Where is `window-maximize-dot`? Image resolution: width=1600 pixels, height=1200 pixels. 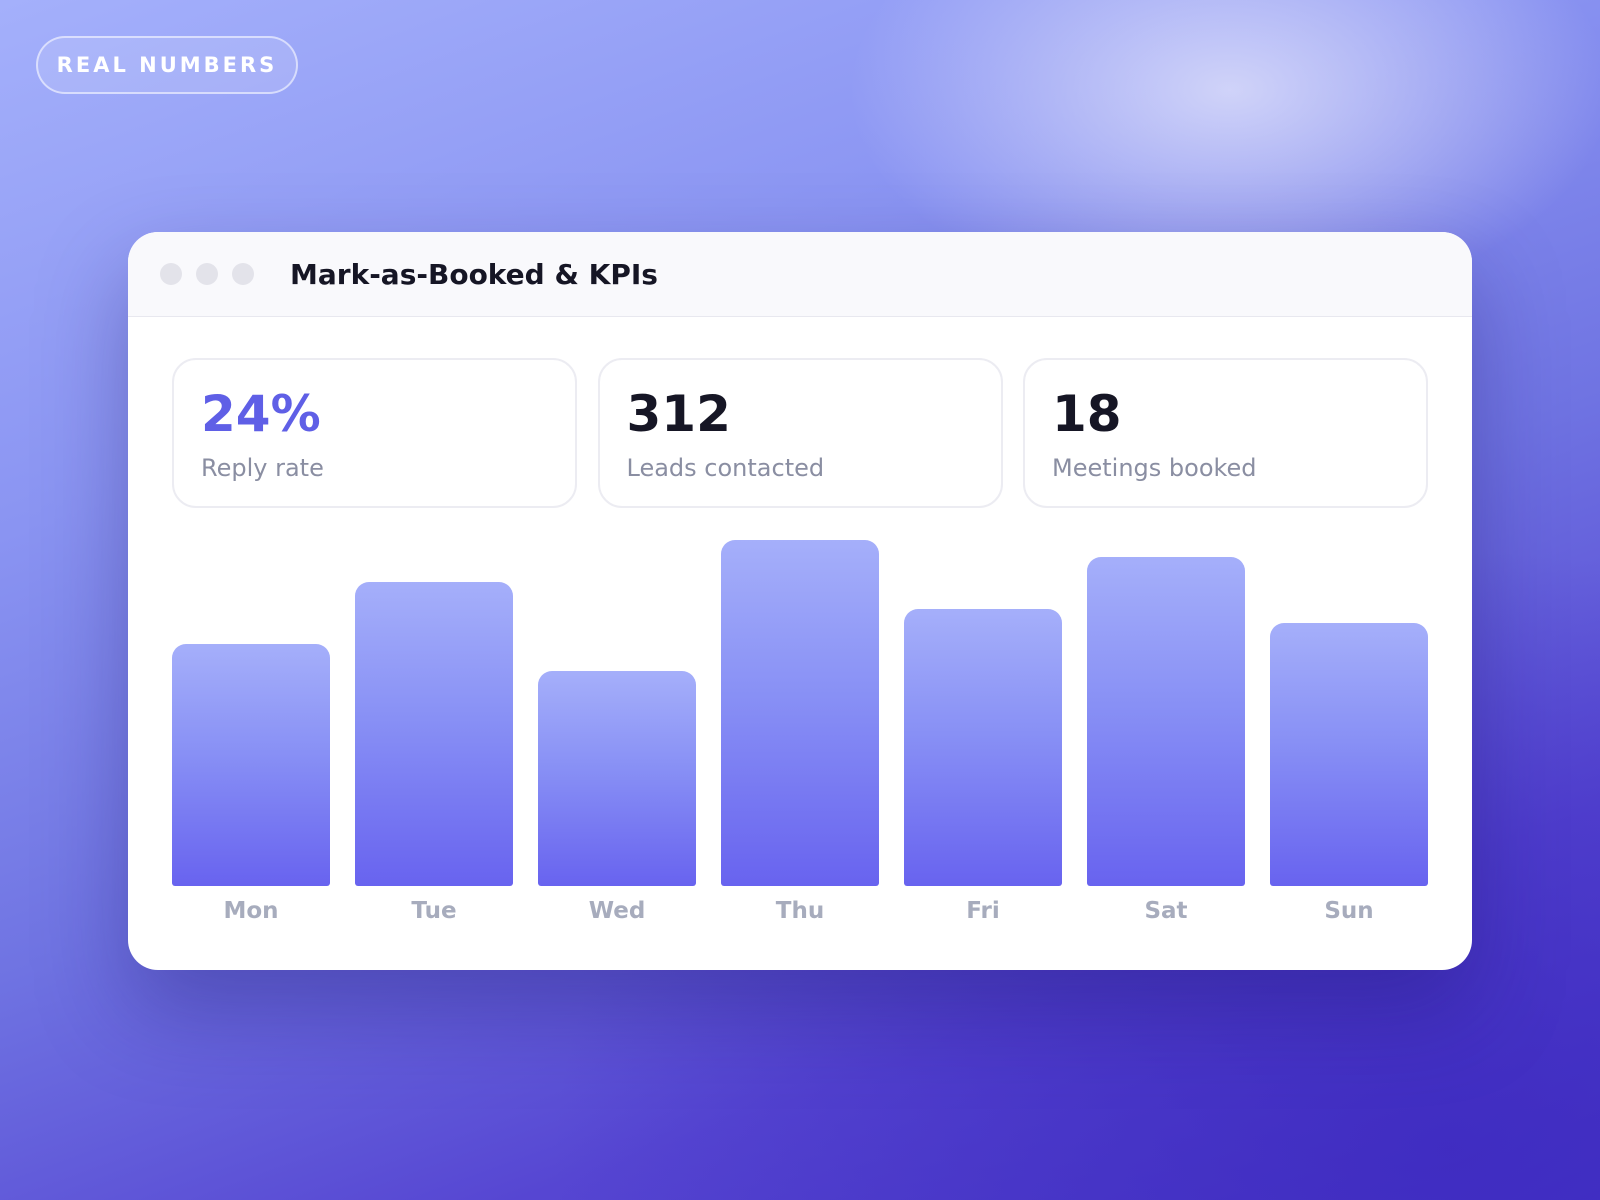 window-maximize-dot is located at coordinates (243, 274).